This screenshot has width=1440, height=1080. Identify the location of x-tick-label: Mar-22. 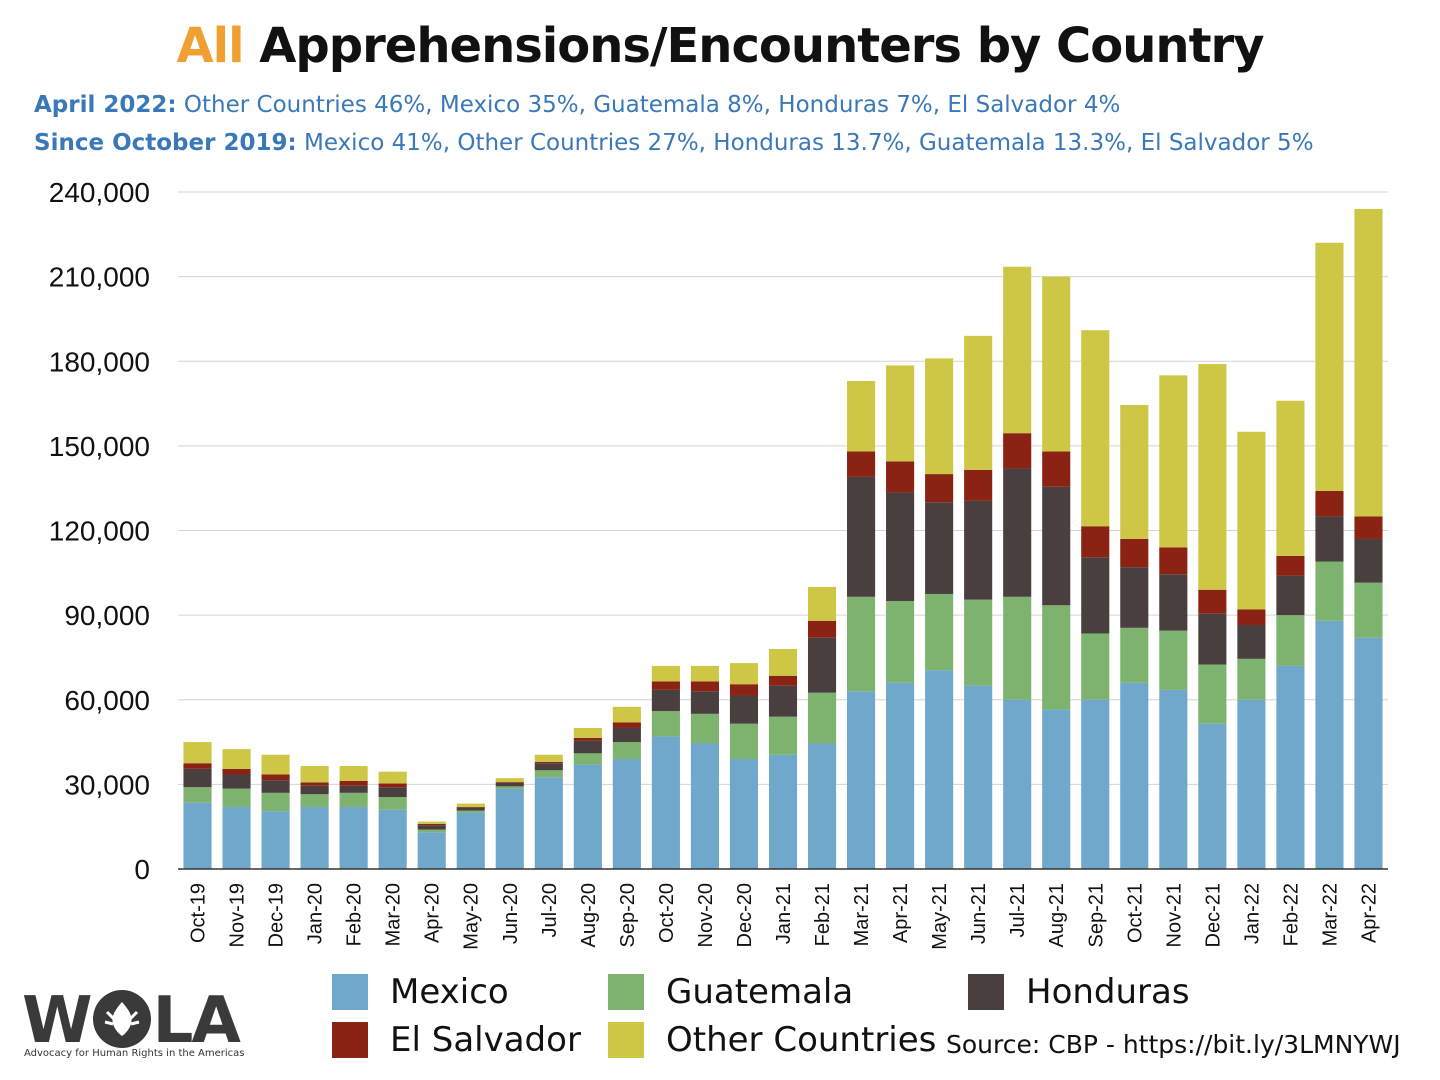
(1330, 914).